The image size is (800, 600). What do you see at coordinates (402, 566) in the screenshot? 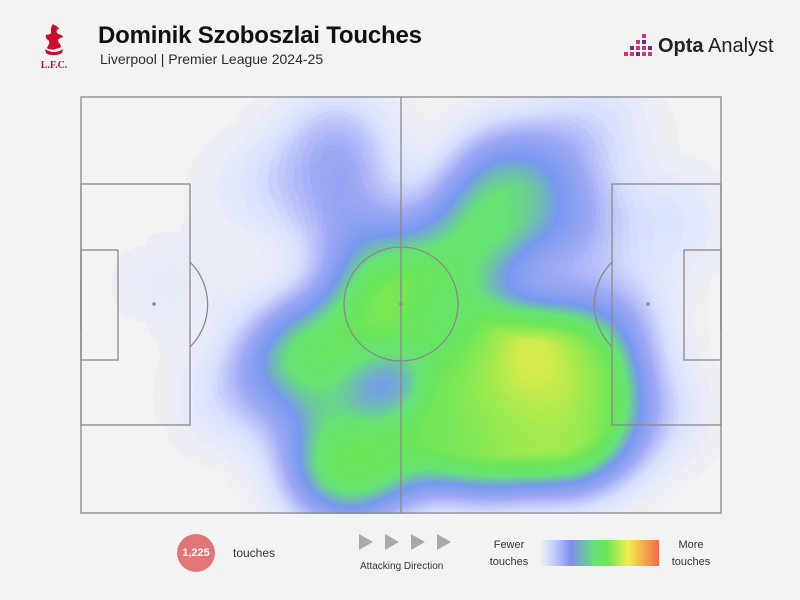
I see `attacking-direction-label: Attacking Direction` at bounding box center [402, 566].